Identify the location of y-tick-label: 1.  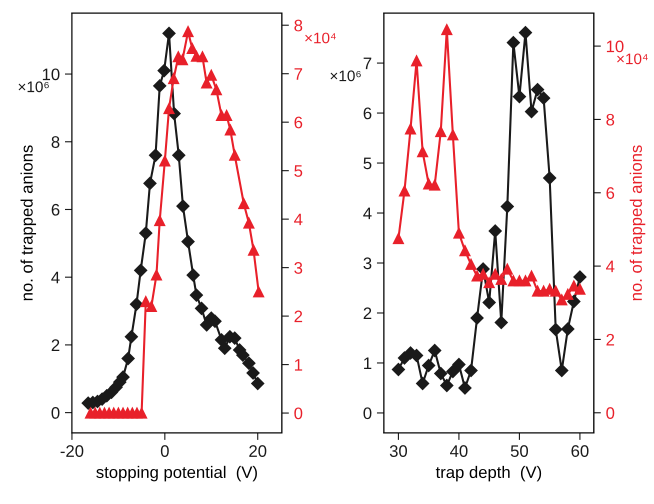
(368, 364).